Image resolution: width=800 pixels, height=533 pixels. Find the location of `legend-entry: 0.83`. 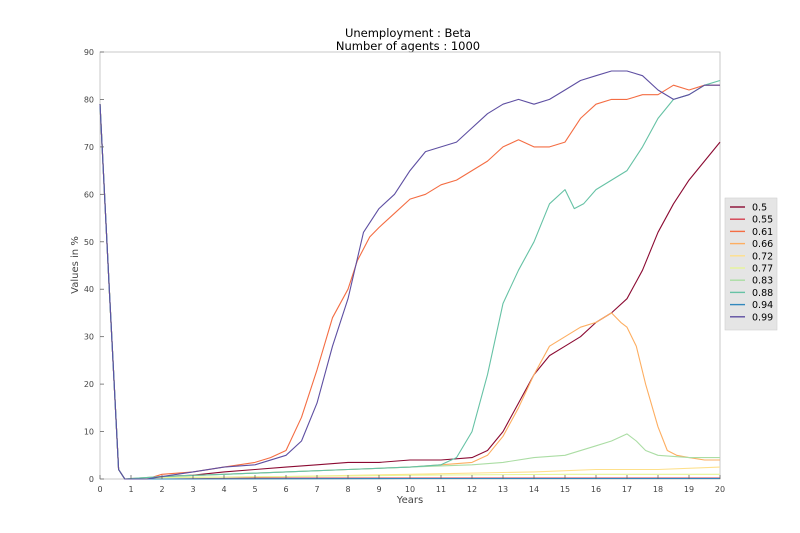

legend-entry: 0.83 is located at coordinates (762, 281).